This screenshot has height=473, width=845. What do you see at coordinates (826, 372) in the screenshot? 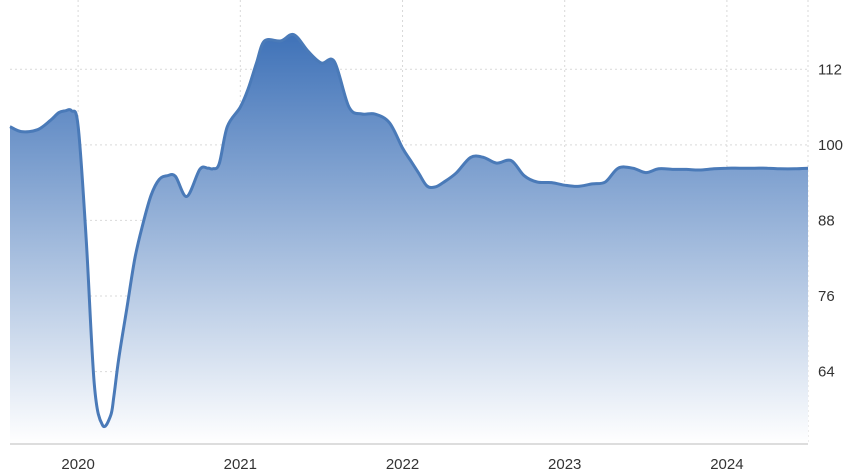
I see `y-tick-label: 64` at bounding box center [826, 372].